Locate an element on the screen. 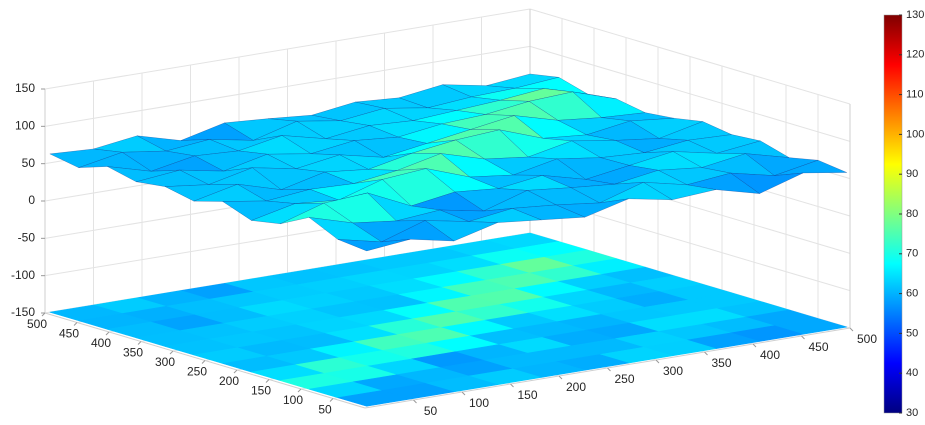 The width and height of the screenshot is (925, 425). y-tick-label: 250 is located at coordinates (197, 372).